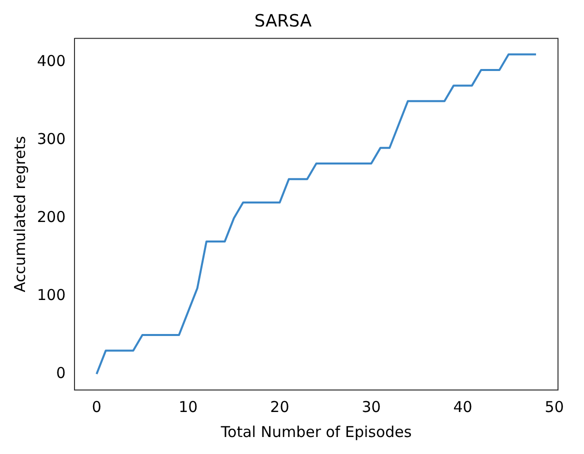 Image resolution: width=584 pixels, height=454 pixels. Describe the element at coordinates (554, 407) in the screenshot. I see `x-tick-label: 50` at that location.